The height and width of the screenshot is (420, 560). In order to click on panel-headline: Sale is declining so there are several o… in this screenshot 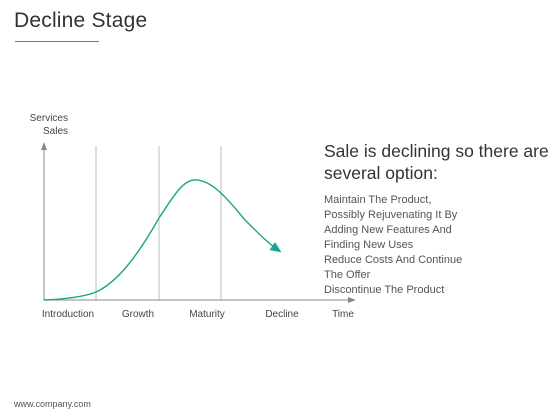, I will do `click(436, 162)`.